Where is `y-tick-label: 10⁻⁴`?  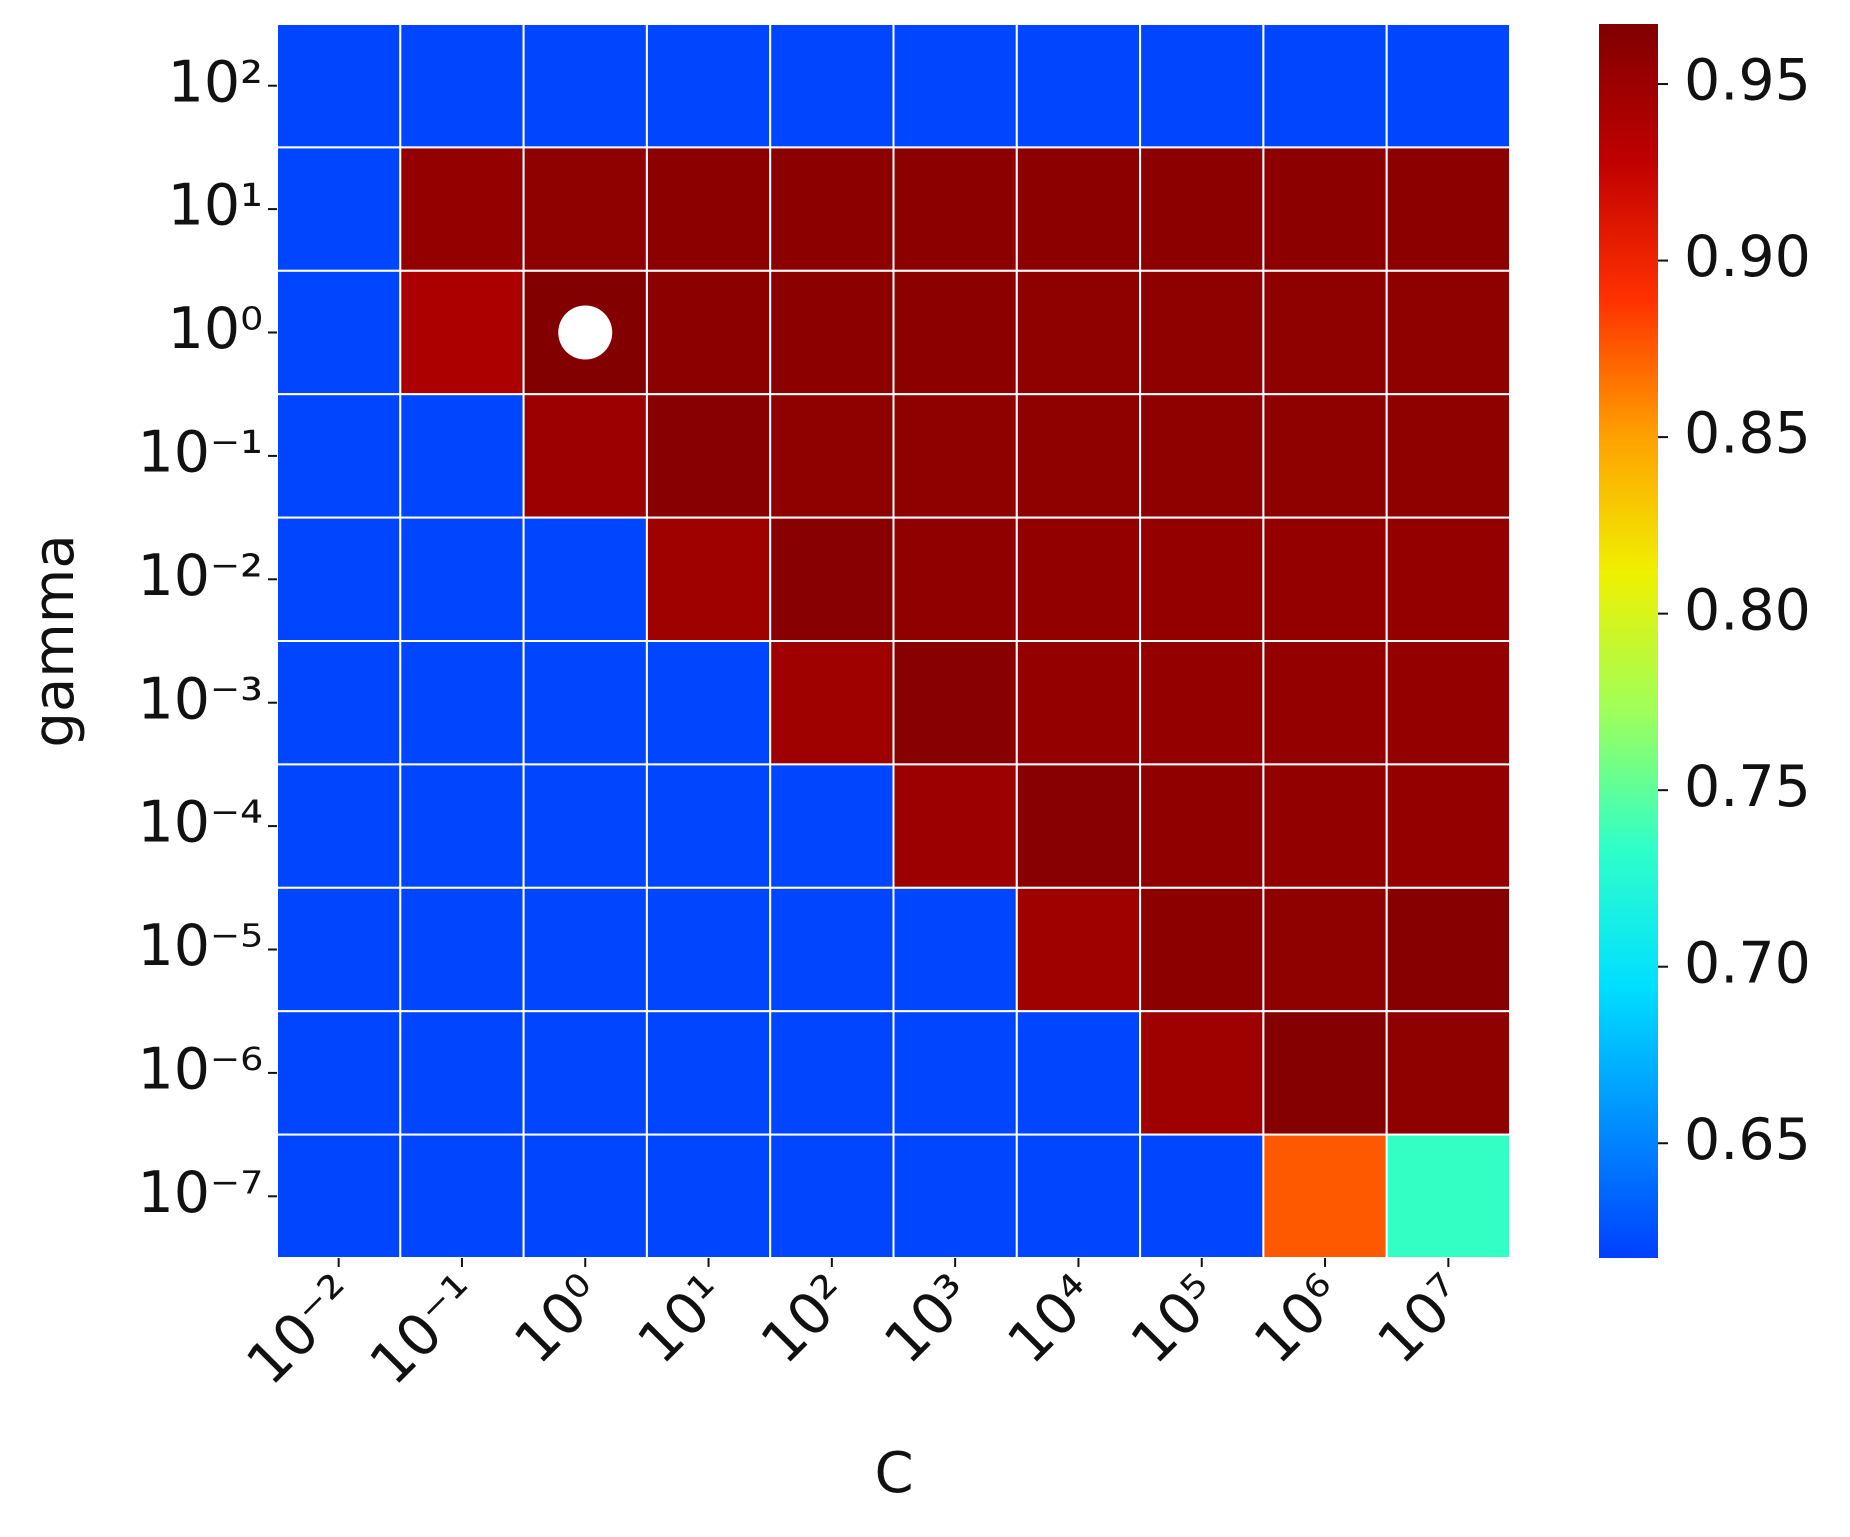
y-tick-label: 10⁻⁴ is located at coordinates (200, 823).